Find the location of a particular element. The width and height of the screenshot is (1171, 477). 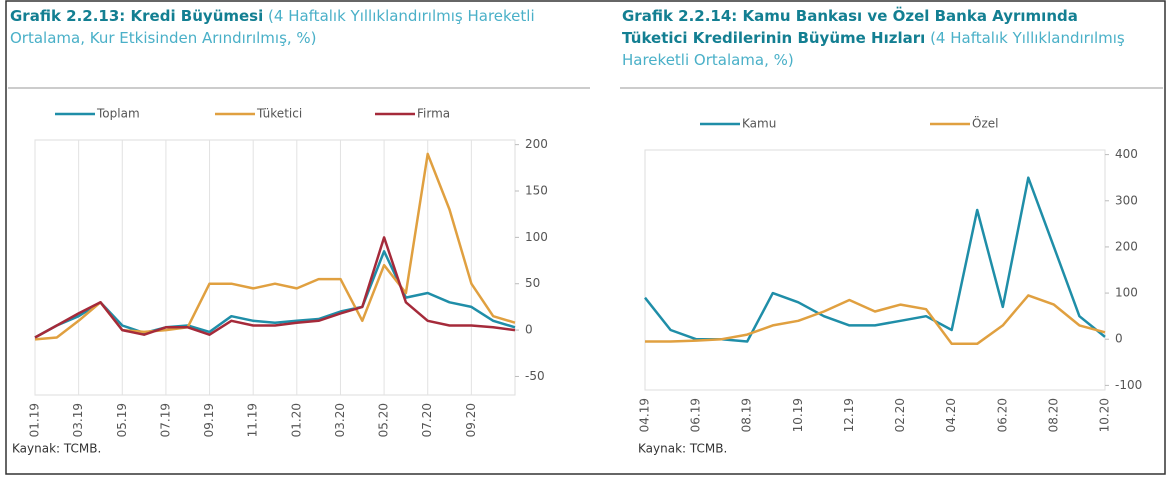

legend-label: Firma is located at coordinates (433, 114).